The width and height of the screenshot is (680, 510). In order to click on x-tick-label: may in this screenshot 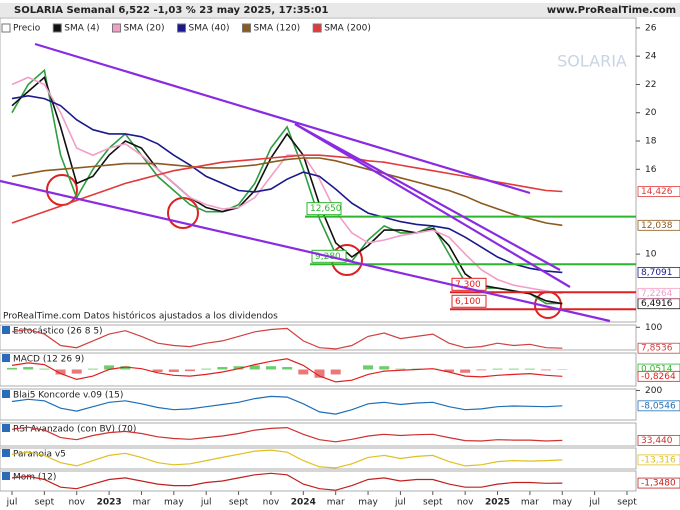, I will do `click(562, 503)`.